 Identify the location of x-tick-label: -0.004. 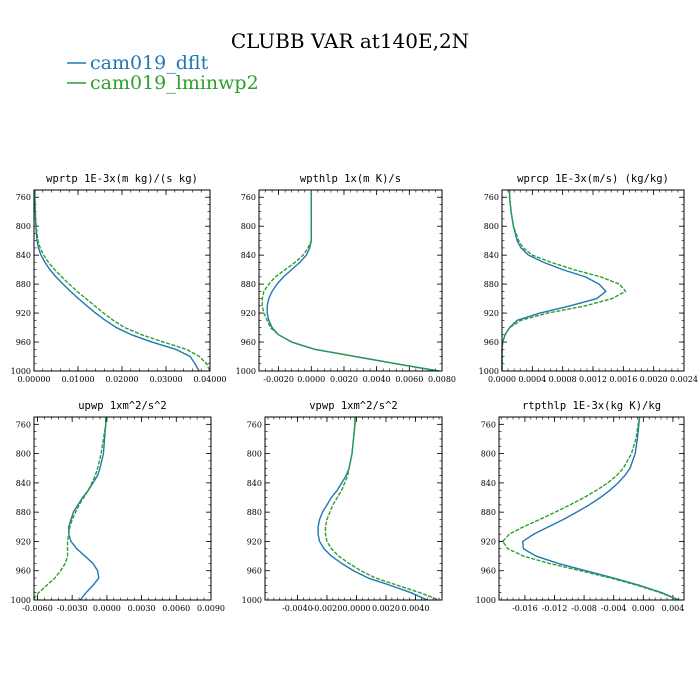
(614, 608).